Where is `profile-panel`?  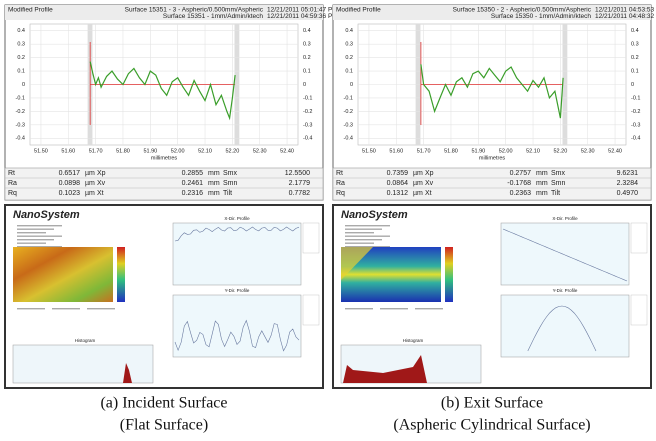 profile-panel is located at coordinates (237, 326).